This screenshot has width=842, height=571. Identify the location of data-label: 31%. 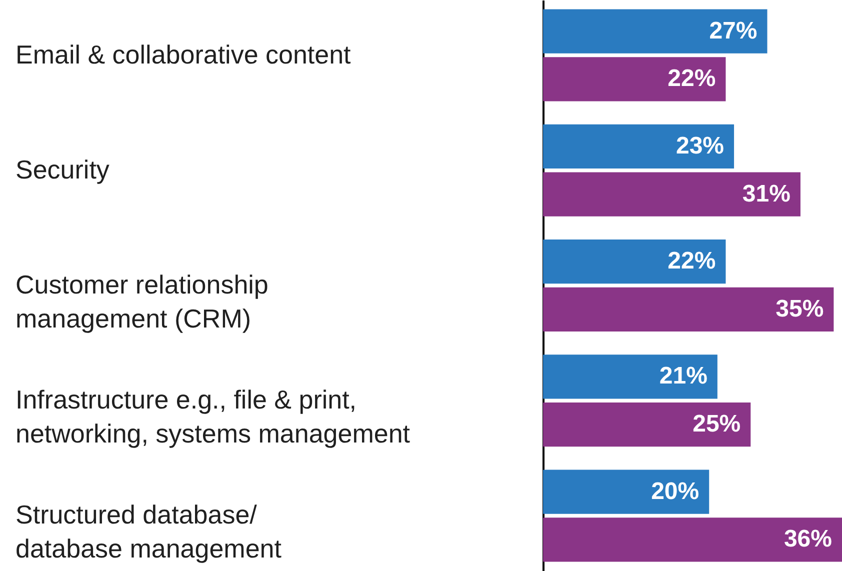
(766, 194).